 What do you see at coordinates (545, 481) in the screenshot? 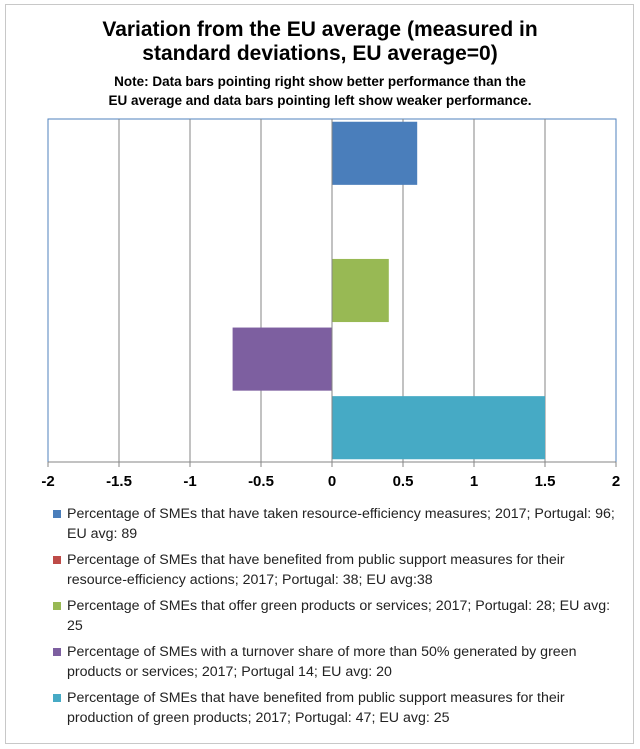
I see `x-tick-label-7: 1.5` at bounding box center [545, 481].